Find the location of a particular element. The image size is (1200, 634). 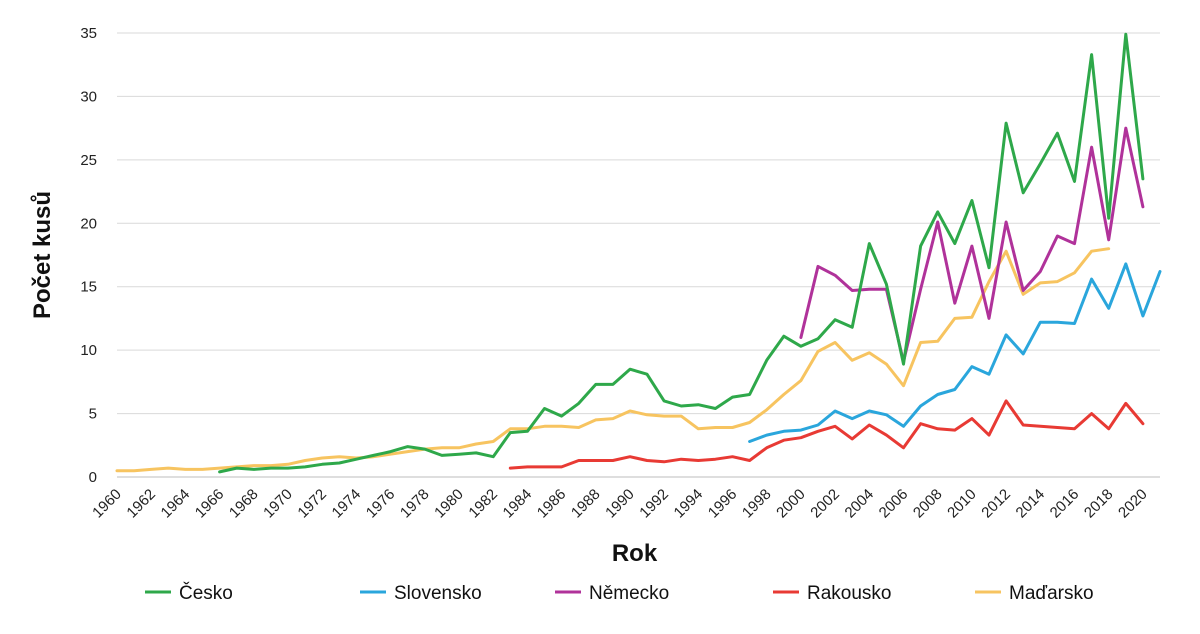

x-tick-label: 1986 is located at coordinates (552, 504).